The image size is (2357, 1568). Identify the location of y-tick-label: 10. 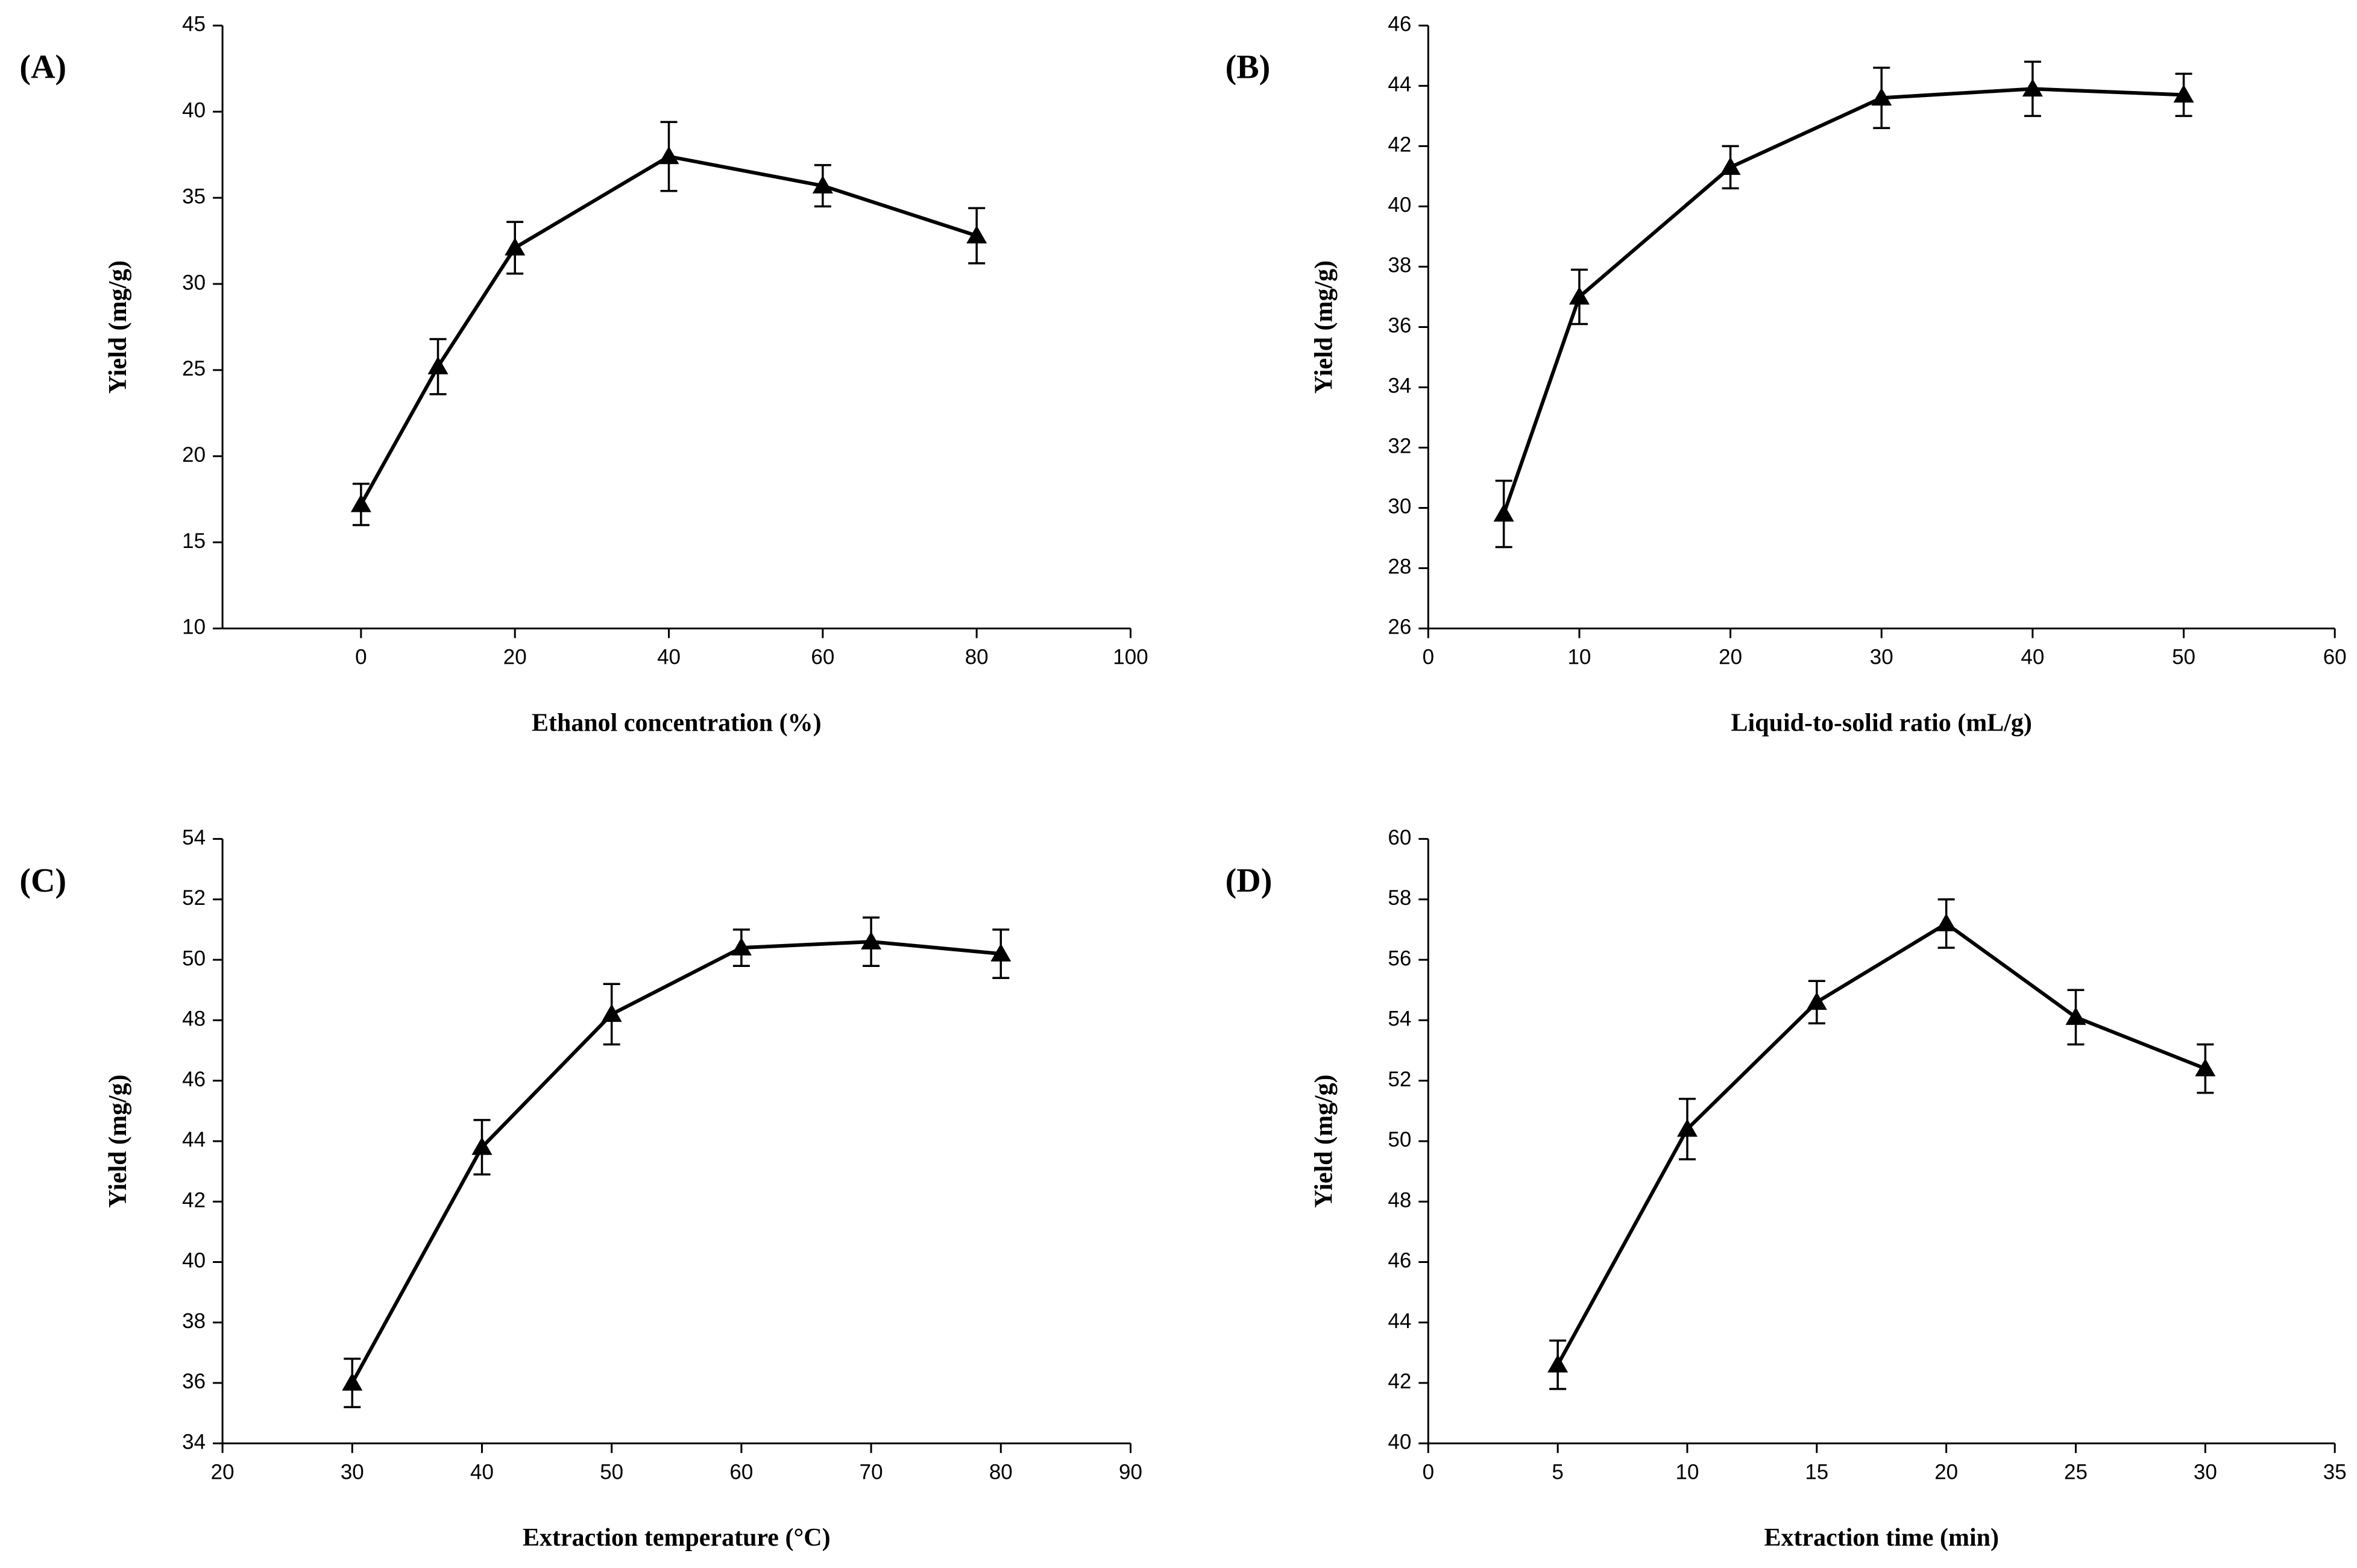
(194, 627).